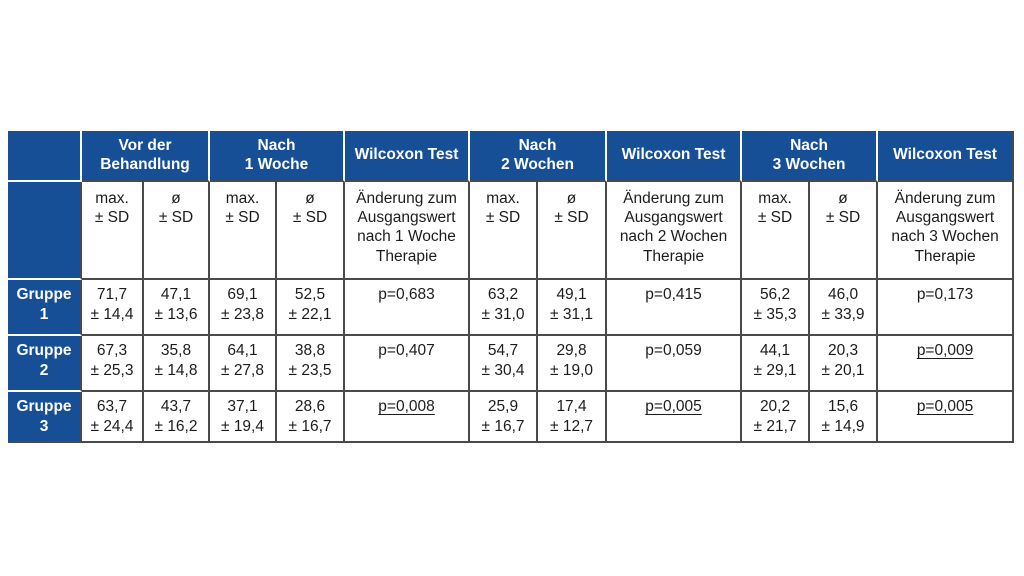  I want to click on stat-cell: 38,8 ± 23,5, so click(311, 364).